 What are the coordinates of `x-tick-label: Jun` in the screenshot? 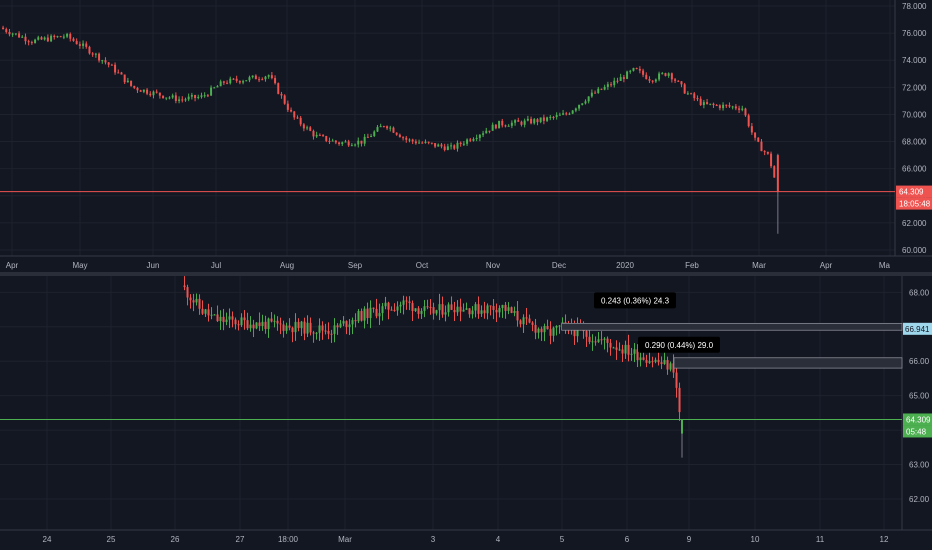 It's located at (153, 265).